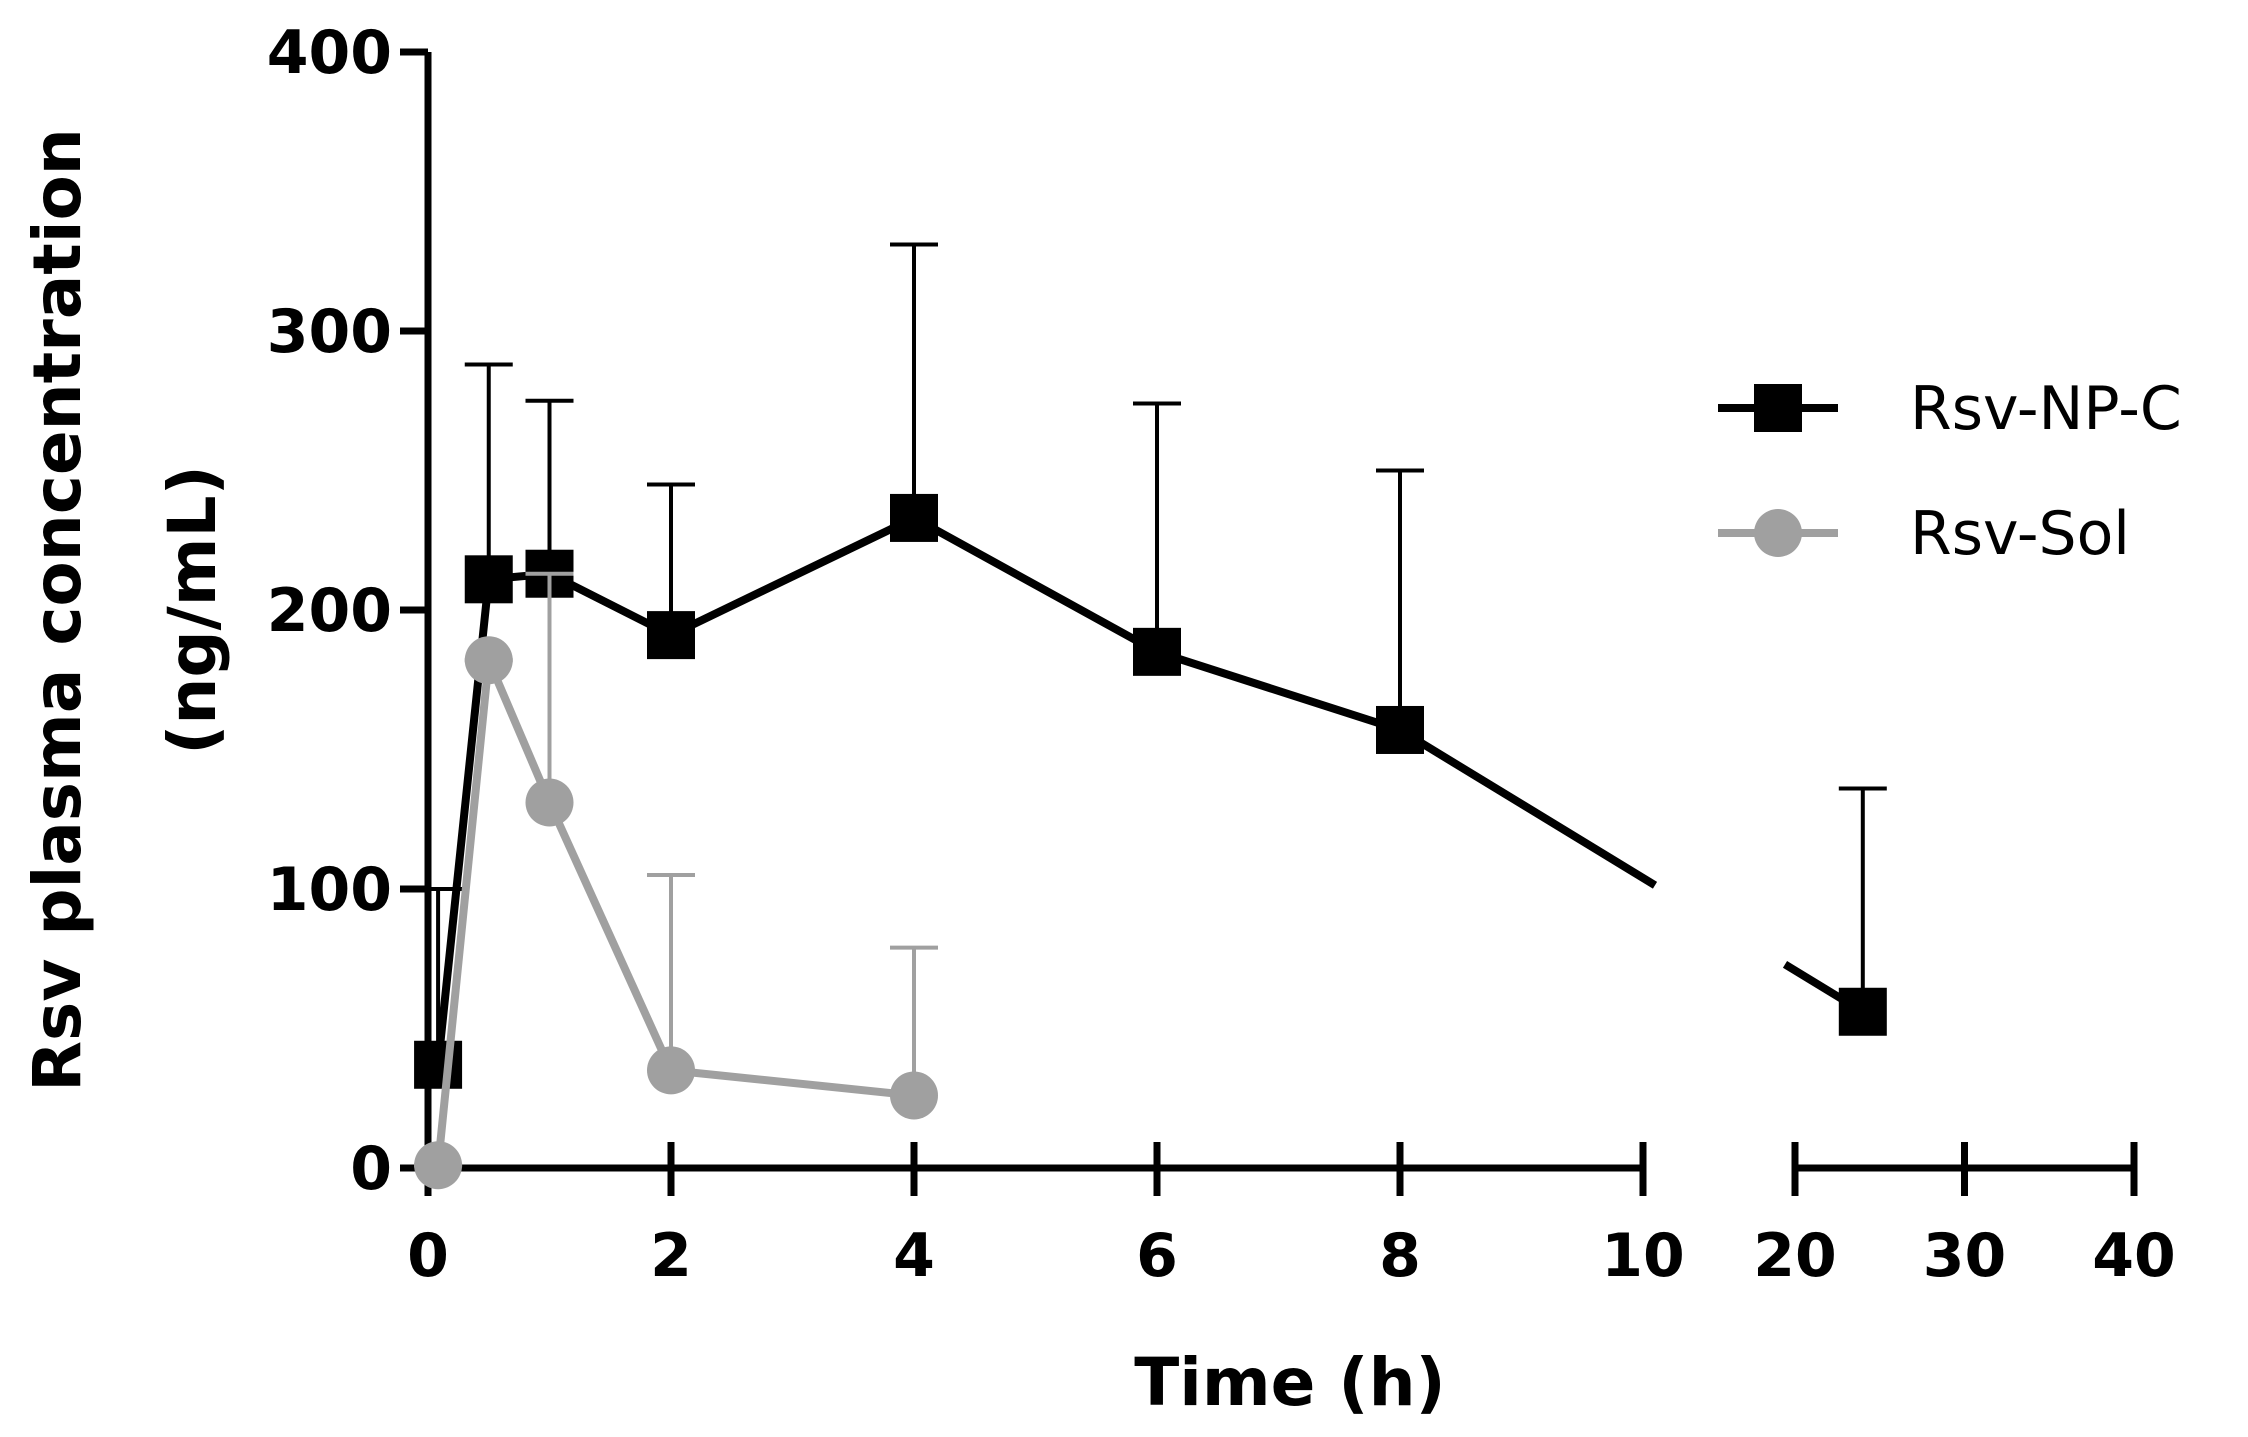  I want to click on legend-marker-rsv-sol, so click(1778, 533).